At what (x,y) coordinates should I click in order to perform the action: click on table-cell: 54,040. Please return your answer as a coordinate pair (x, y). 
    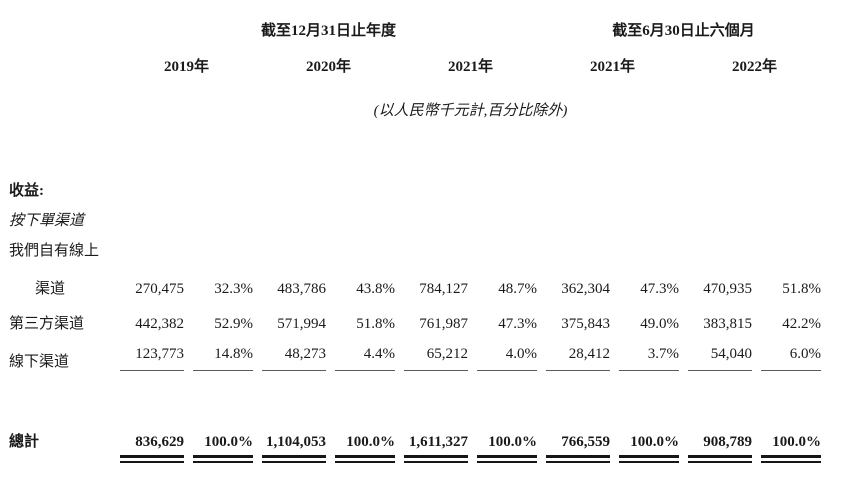
    Looking at the image, I should click on (720, 352).